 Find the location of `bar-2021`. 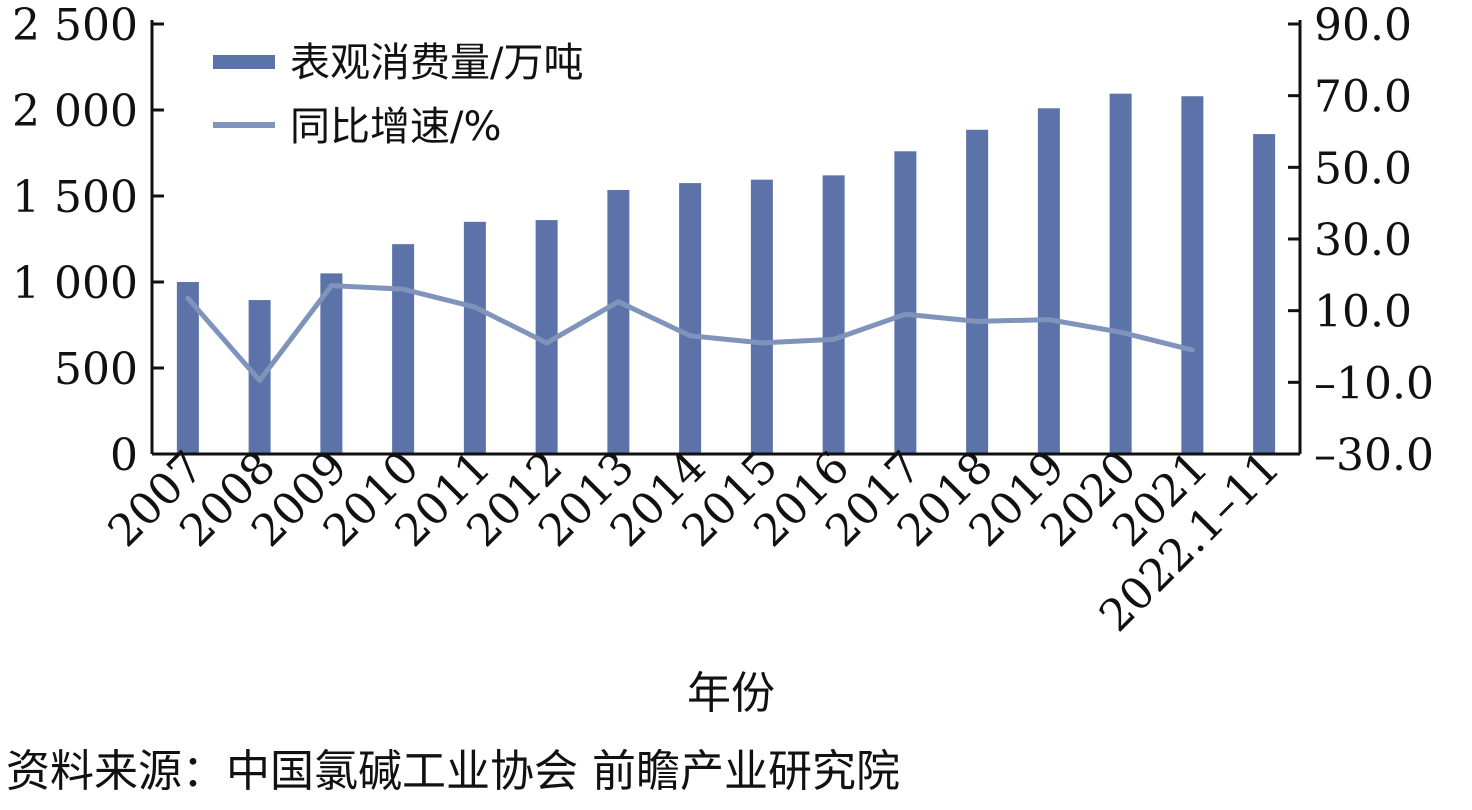

bar-2021 is located at coordinates (1192, 275).